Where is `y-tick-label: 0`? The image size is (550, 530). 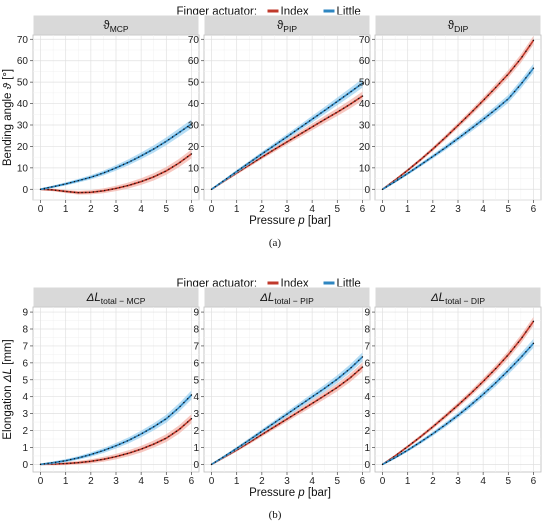
y-tick-label: 0 is located at coordinates (196, 190).